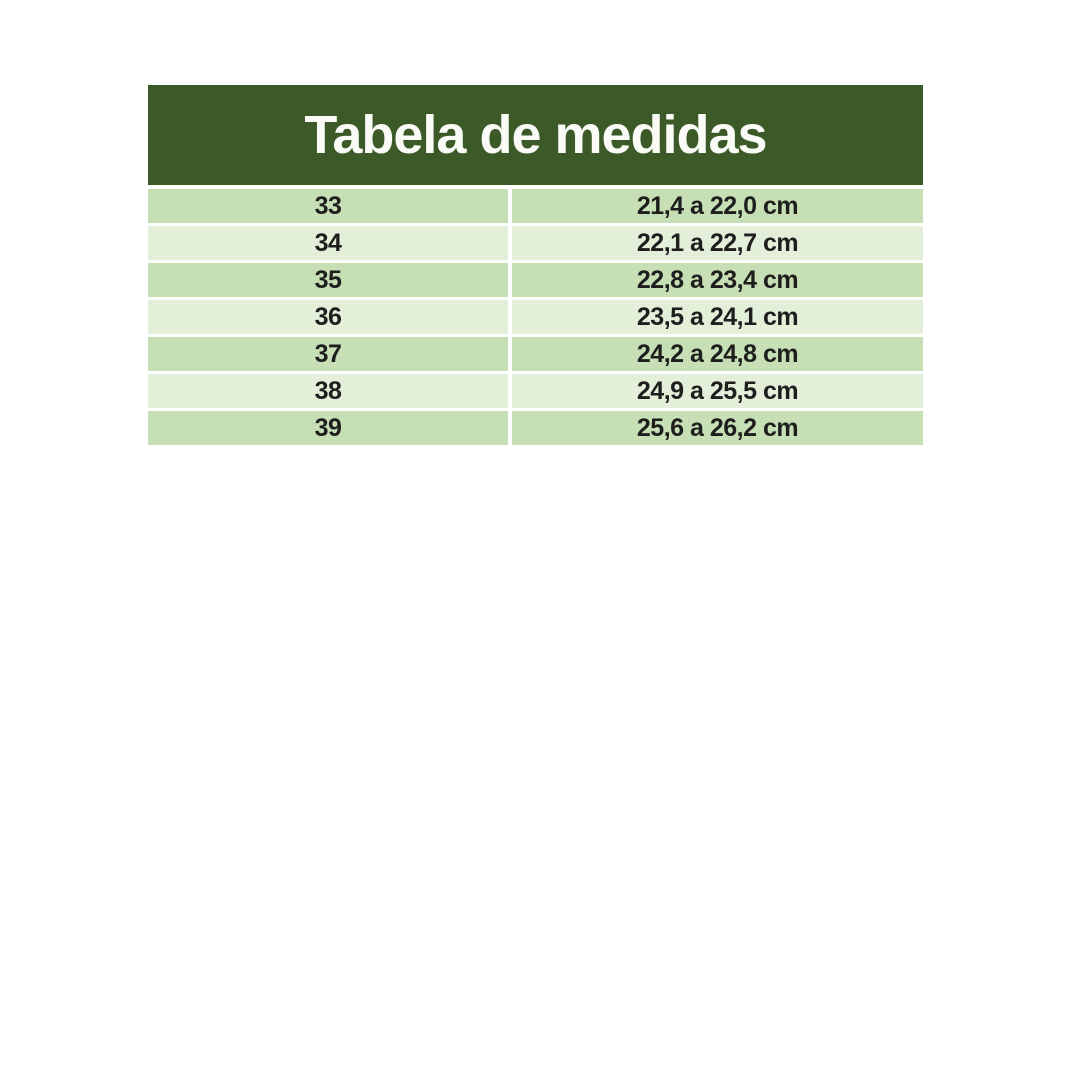 This screenshot has width=1080, height=1080. Describe the element at coordinates (328, 206) in the screenshot. I see `size-cell: 33` at that location.